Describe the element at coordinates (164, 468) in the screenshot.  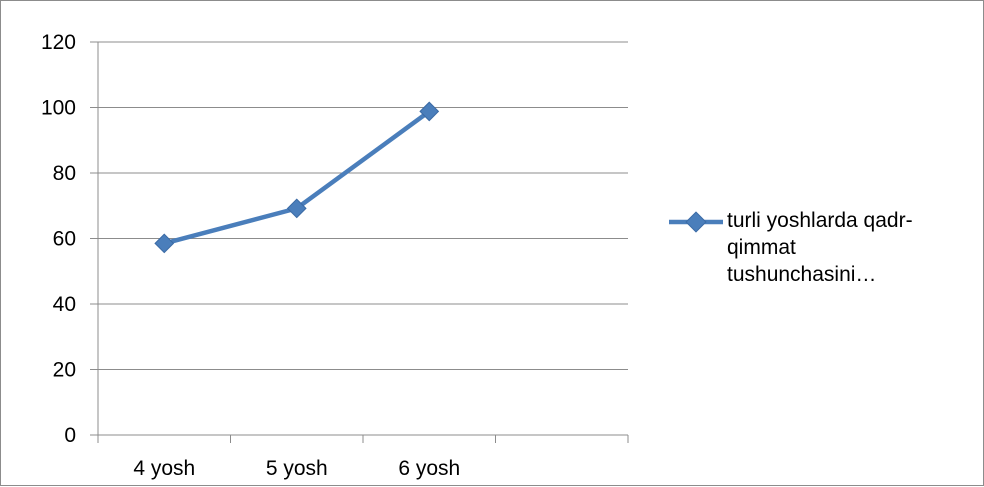
I see `x-tick-label-0: 4 yosh` at that location.